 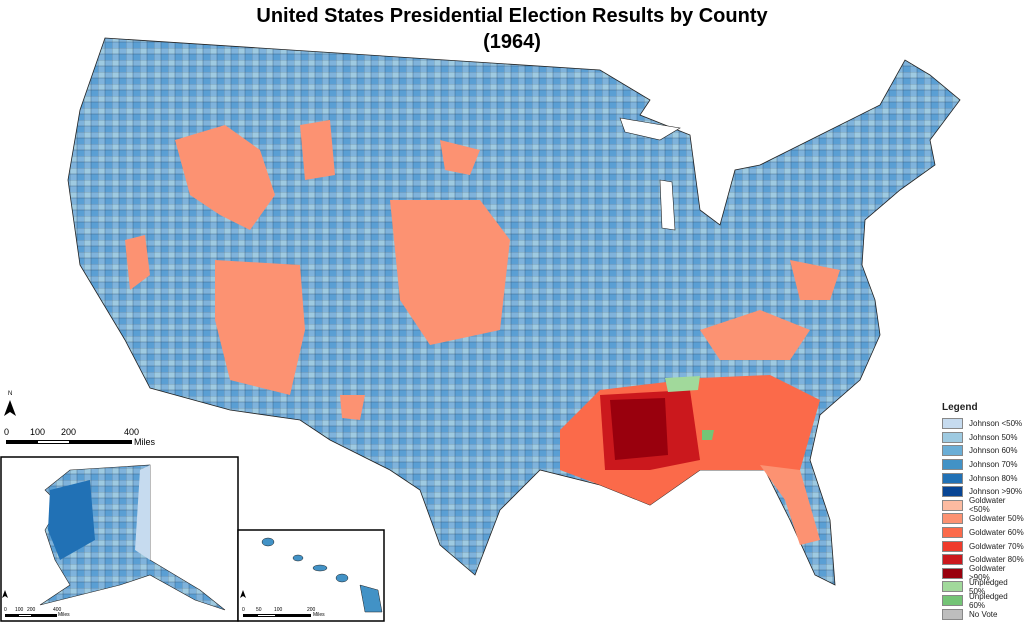 What do you see at coordinates (993, 478) in the screenshot?
I see `legend-label: Johnson 80%` at bounding box center [993, 478].